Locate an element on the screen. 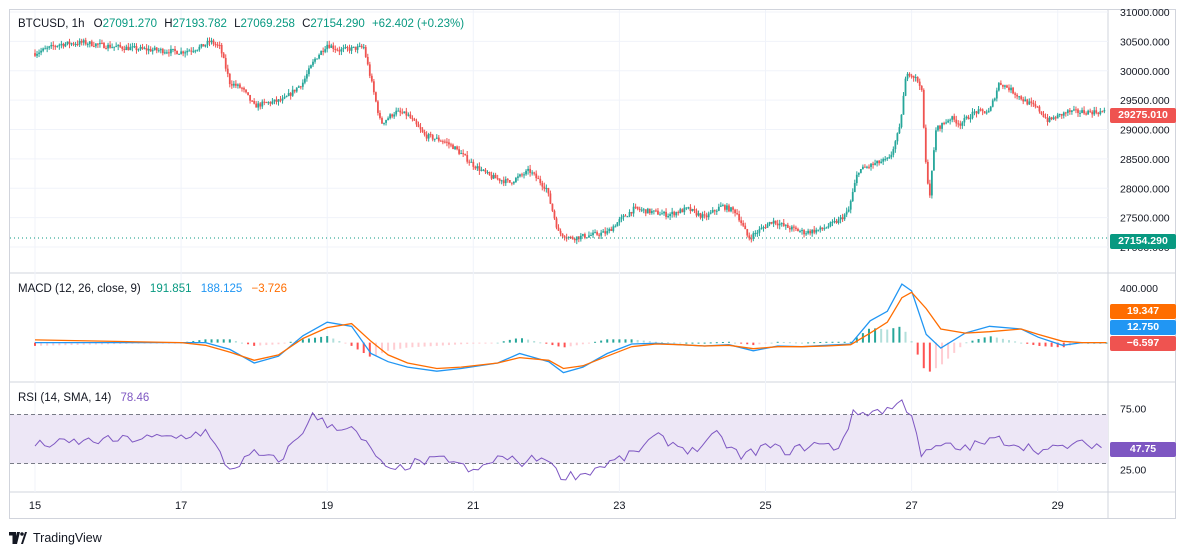 This screenshot has height=555, width=1189. tradingview-logo: TradingView is located at coordinates (55, 538).